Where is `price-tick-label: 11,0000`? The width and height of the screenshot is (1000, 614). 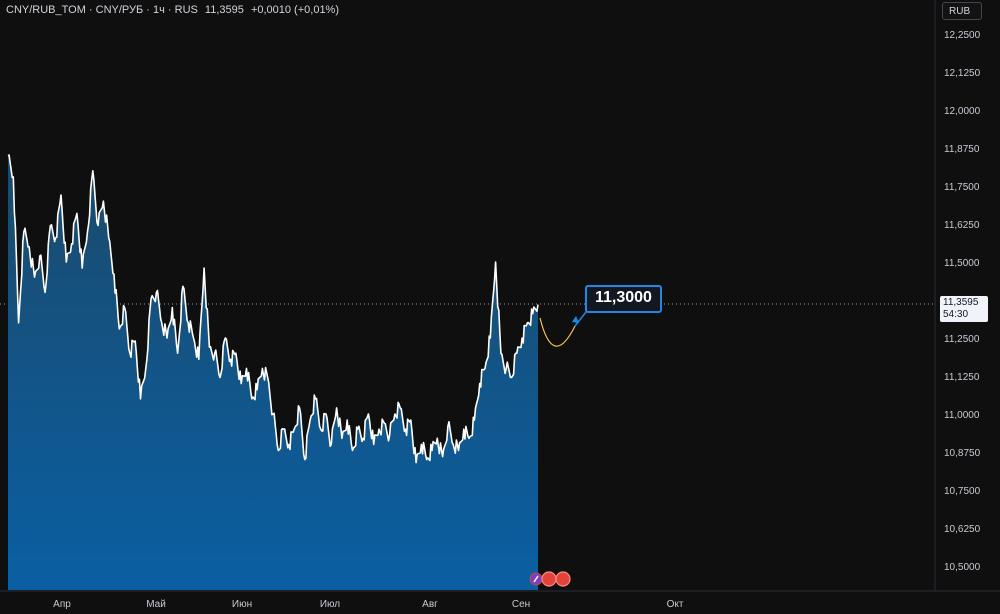 price-tick-label: 11,0000 is located at coordinates (962, 415).